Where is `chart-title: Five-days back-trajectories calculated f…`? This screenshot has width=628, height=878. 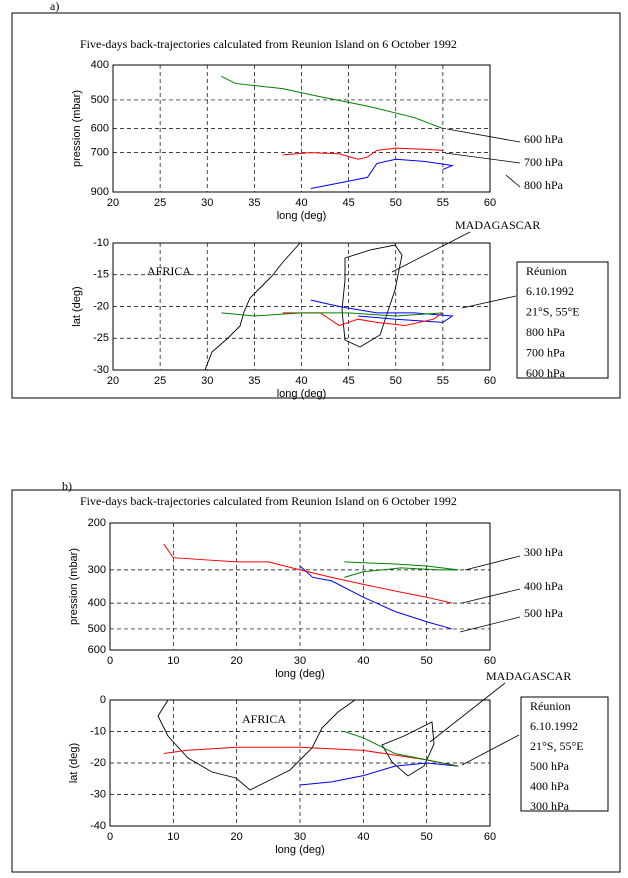 chart-title: Five-days back-trajectories calculated f… is located at coordinates (268, 501).